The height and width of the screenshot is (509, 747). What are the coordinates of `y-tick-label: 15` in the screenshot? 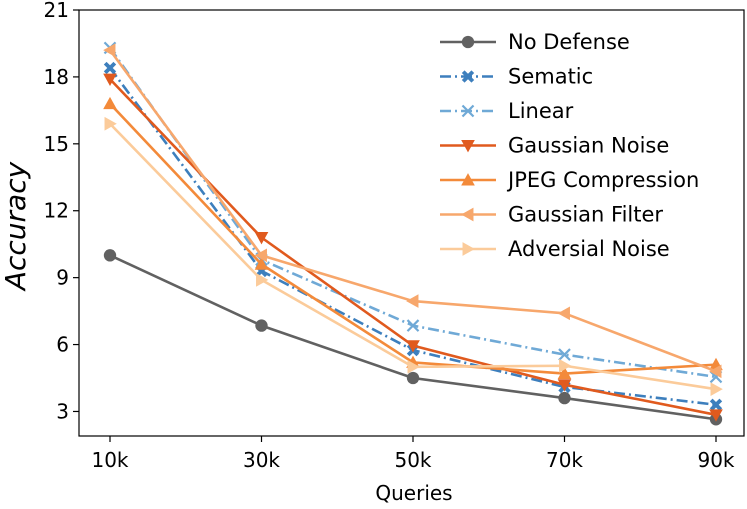 It's located at (56, 144).